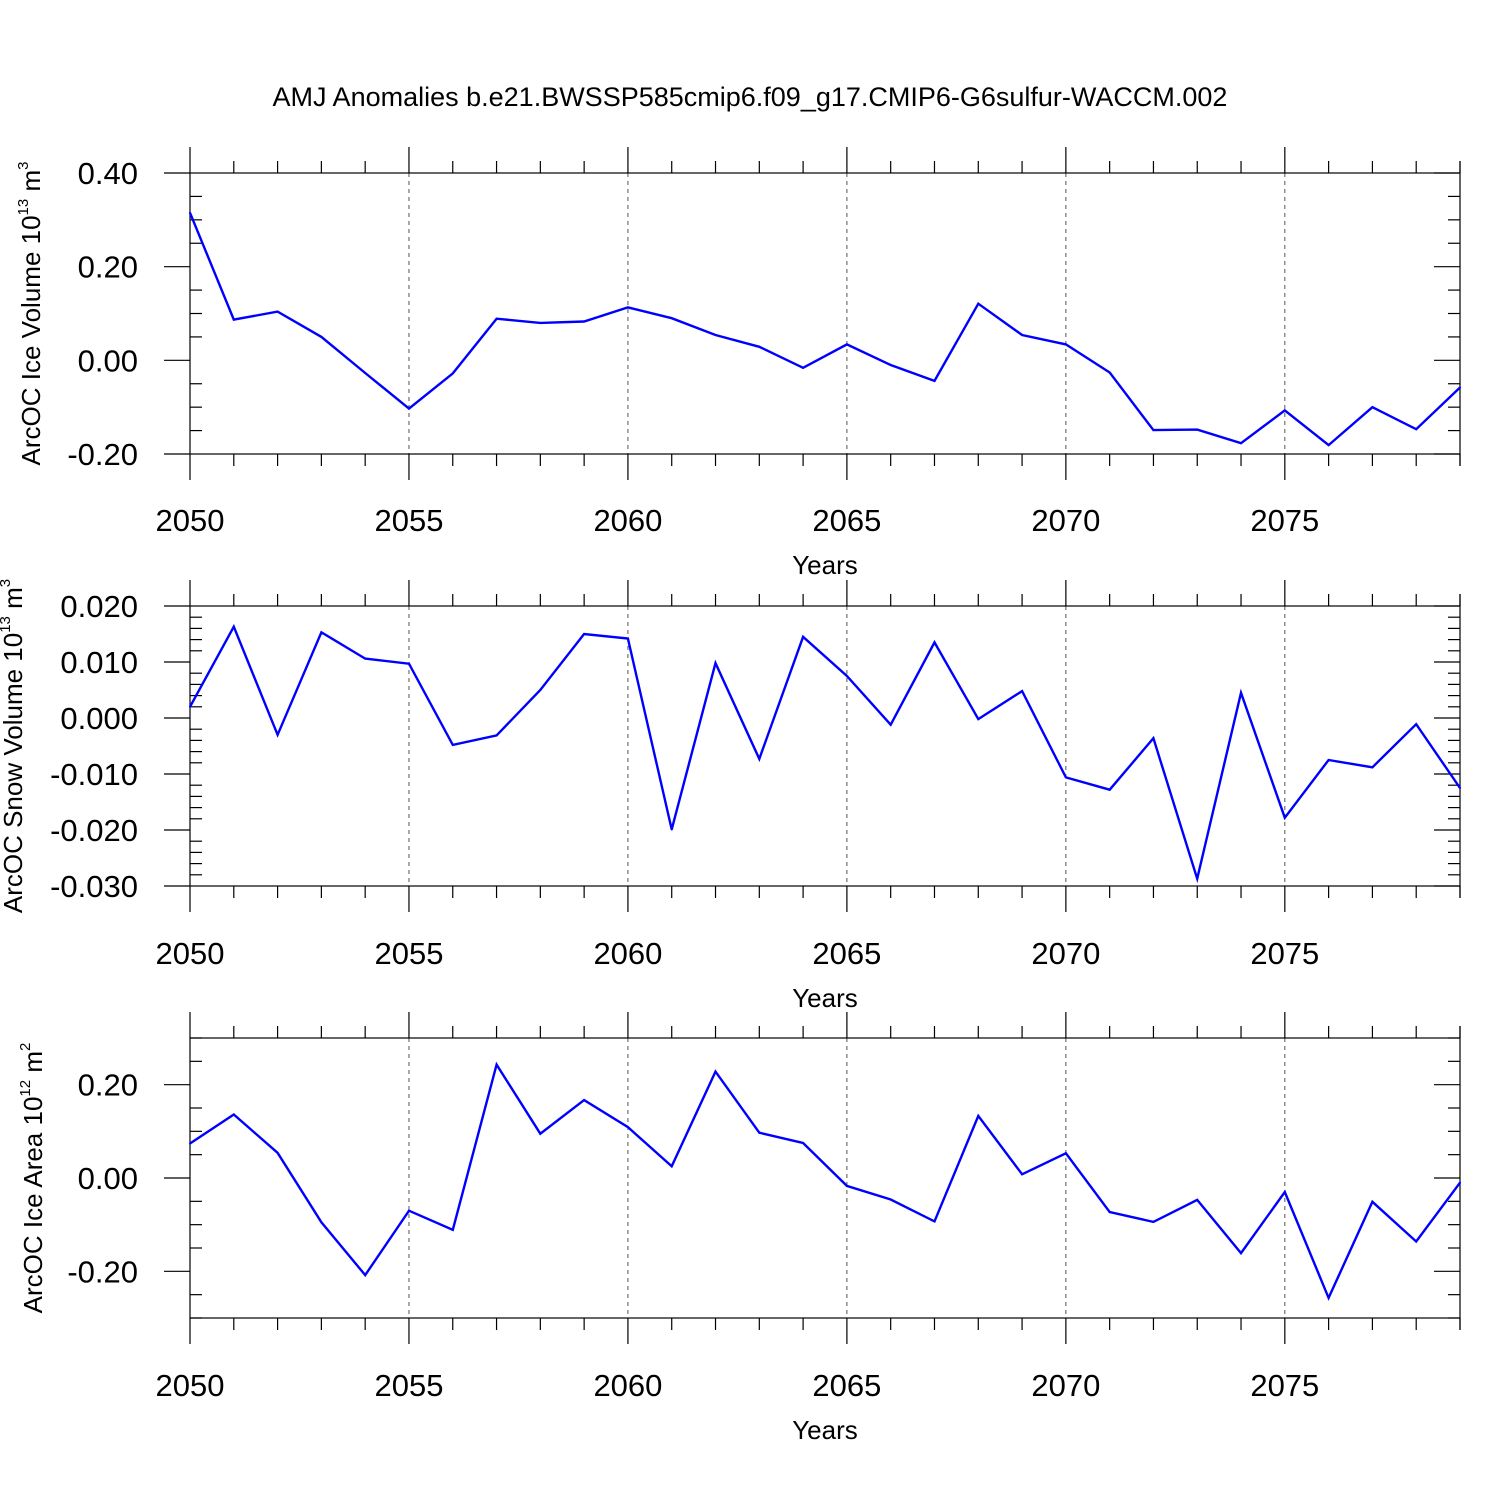 Image resolution: width=1500 pixels, height=1500 pixels. I want to click on y-tick-label: 0.010, so click(99, 662).